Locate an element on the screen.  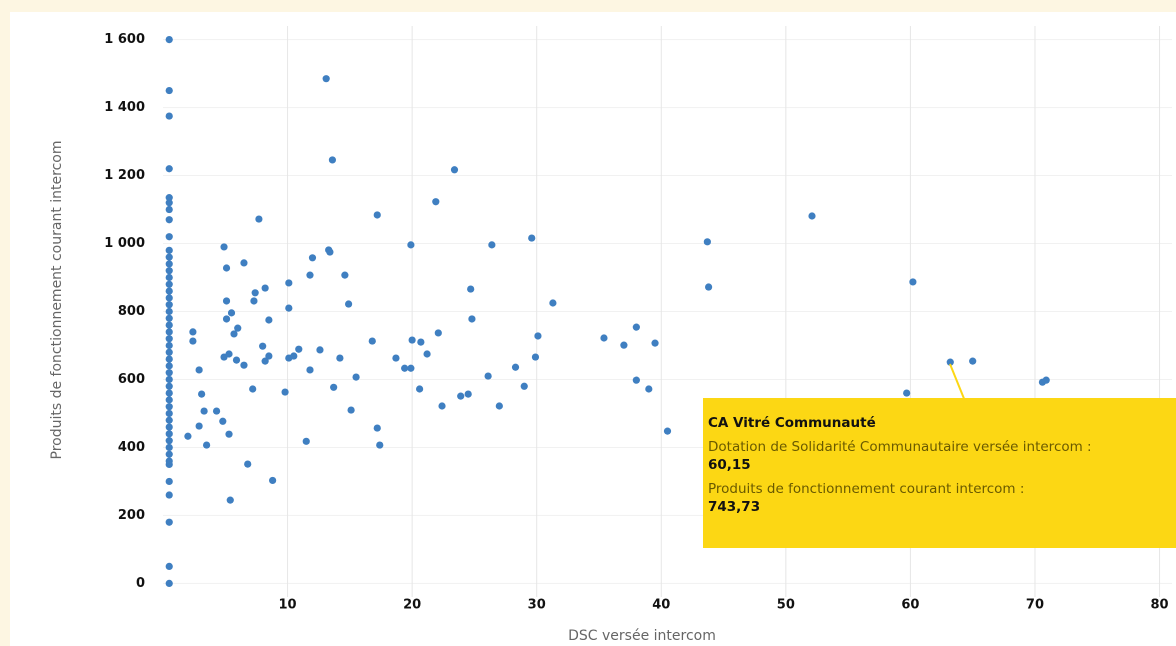
x-tick-label: 40 is located at coordinates (661, 605).